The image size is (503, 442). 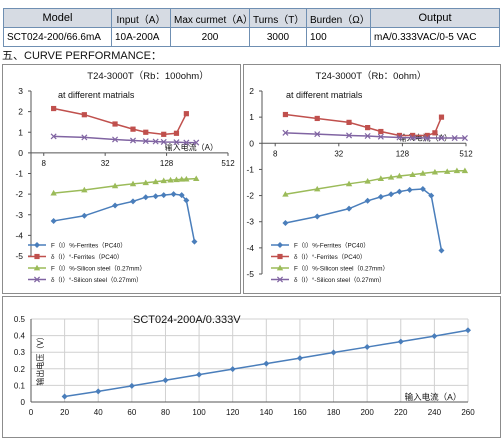 I want to click on cell-input: 10A-200A, so click(x=141, y=37).